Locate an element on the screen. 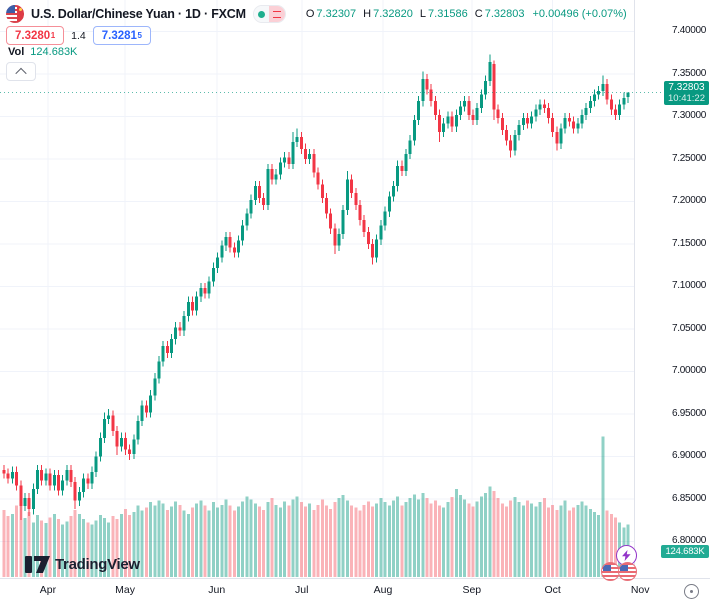  market-status-button is located at coordinates (269, 14).